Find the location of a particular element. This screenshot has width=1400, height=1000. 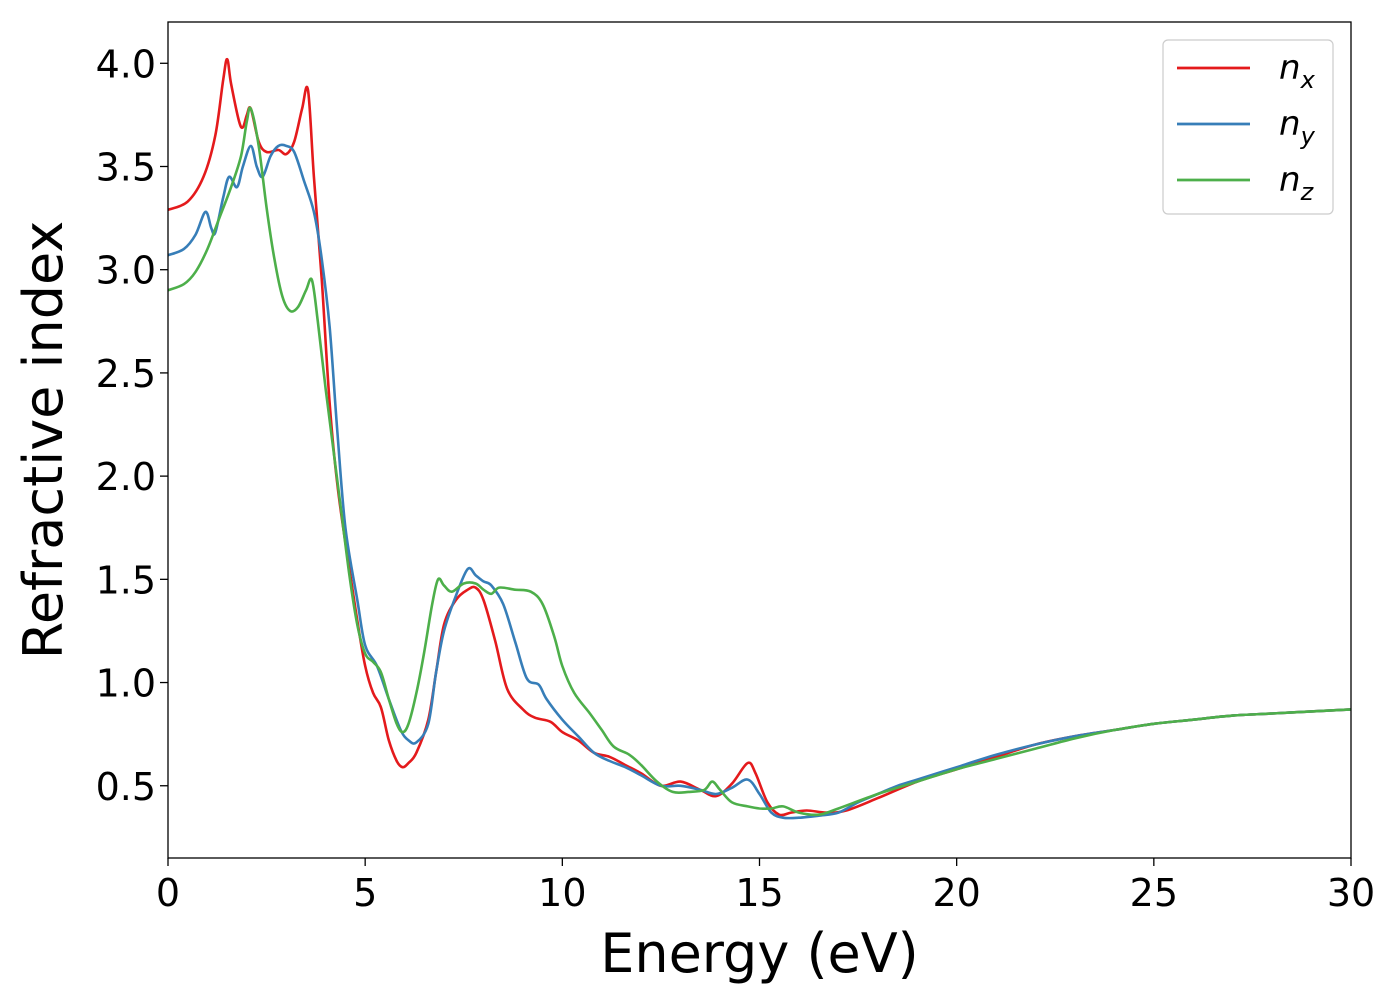

legend-box is located at coordinates (1248, 127).